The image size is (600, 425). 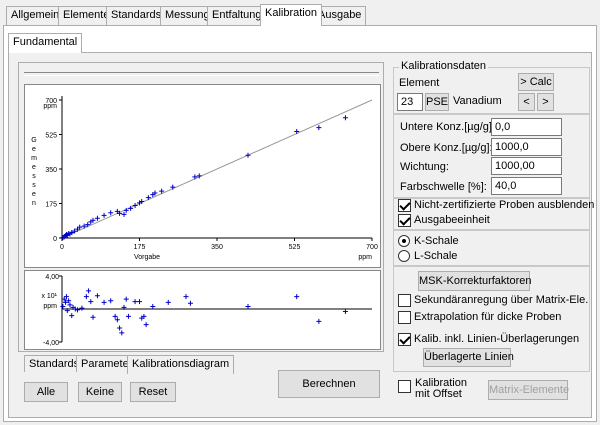 I want to click on y-axis-title-letter: m, so click(x=34, y=158).